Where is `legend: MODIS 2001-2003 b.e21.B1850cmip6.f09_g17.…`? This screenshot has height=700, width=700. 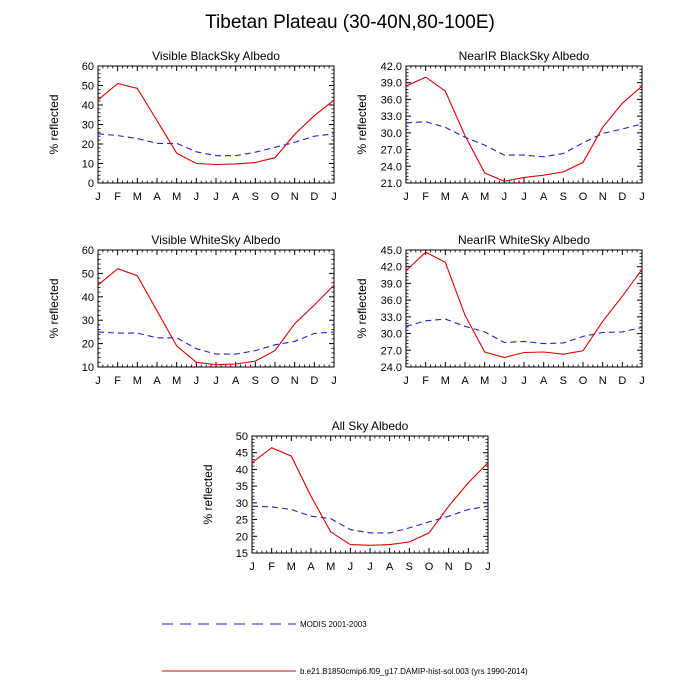
legend: MODIS 2001-2003 b.e21.B1850cmip6.f09_g17.… is located at coordinates (345, 648).